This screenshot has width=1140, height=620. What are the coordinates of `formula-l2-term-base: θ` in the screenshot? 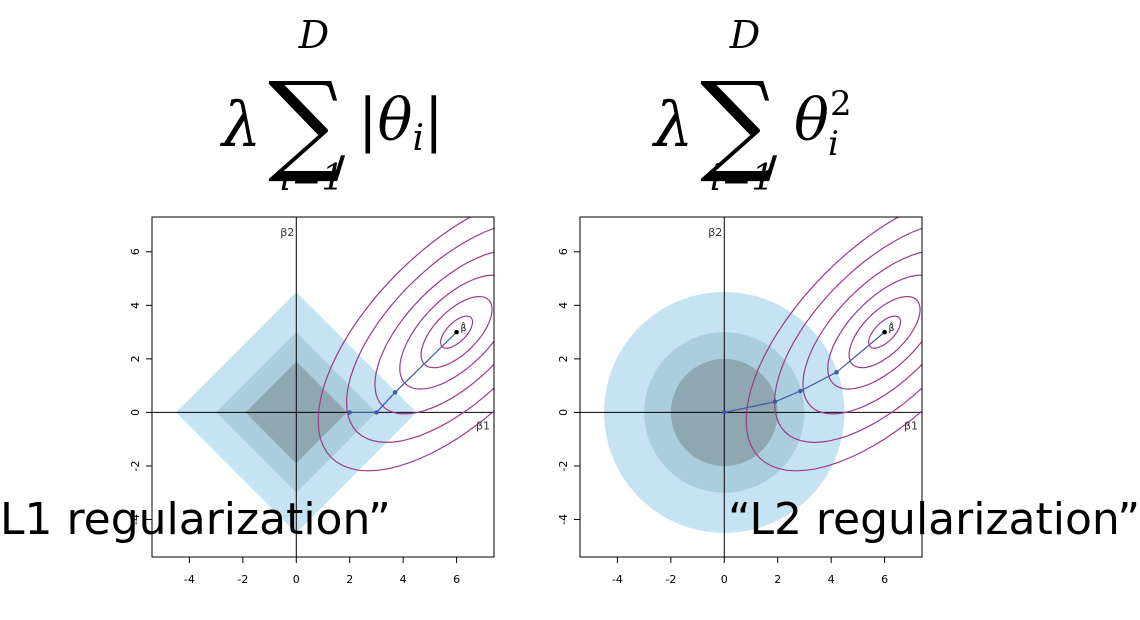 It's located at (811, 120).